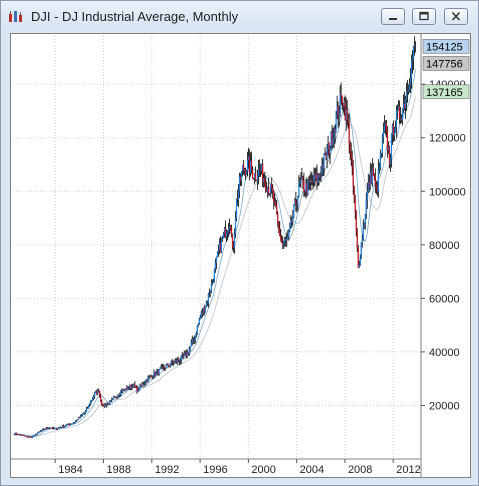  I want to click on window-title: DJI - DJ Industrial Average, Monthly, so click(135, 16).